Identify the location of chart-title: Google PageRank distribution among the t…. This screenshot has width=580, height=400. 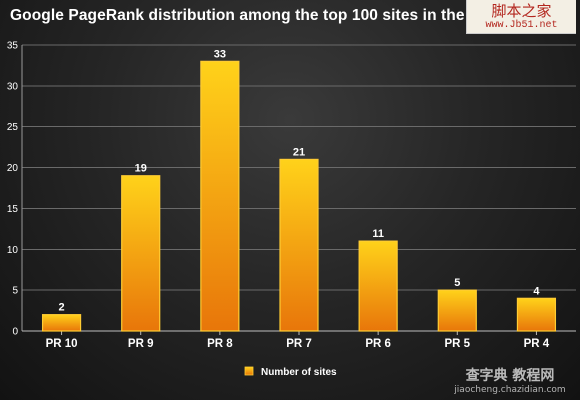
(250, 15).